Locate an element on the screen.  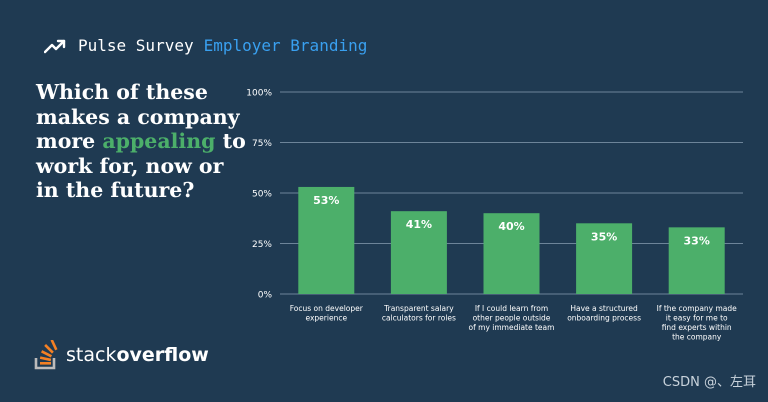
bar-value-label: 53% is located at coordinates (326, 200).